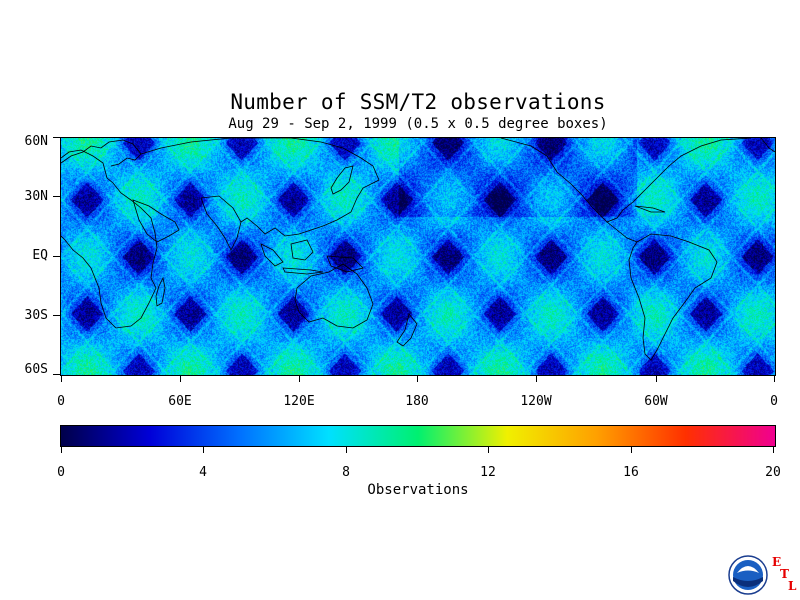 This screenshot has height=600, width=800. What do you see at coordinates (101, 153) in the screenshot?
I see `coastline-europe` at bounding box center [101, 153].